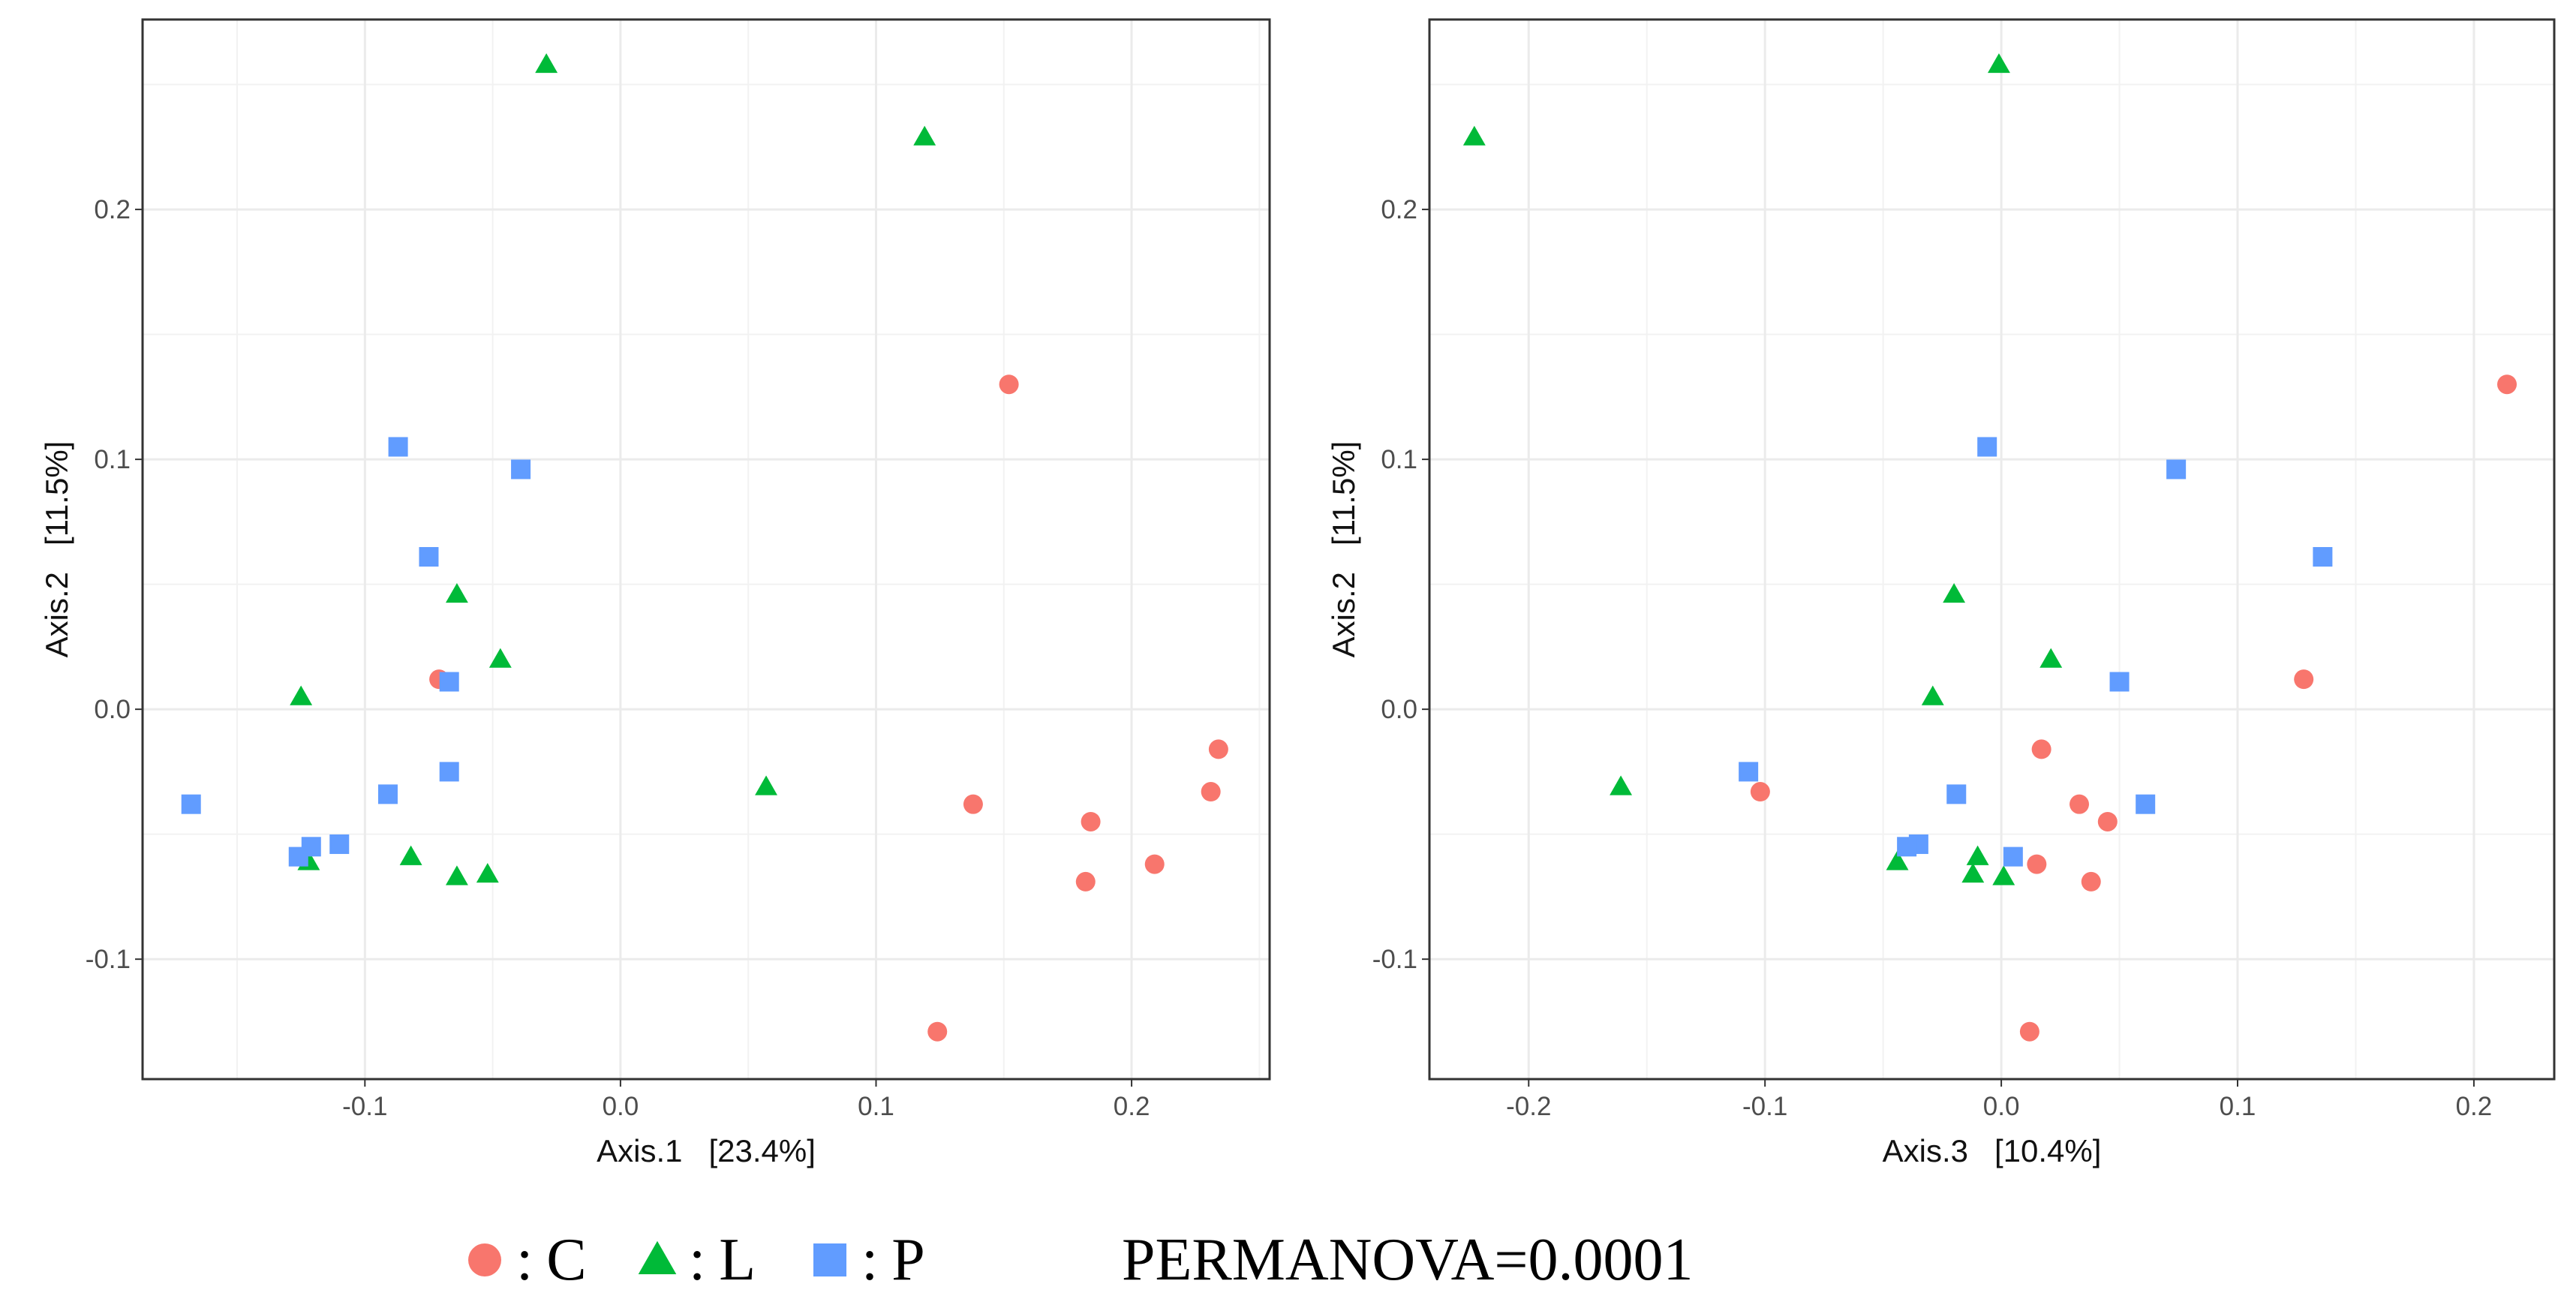 This screenshot has width=2576, height=1299. What do you see at coordinates (1408, 1260) in the screenshot?
I see `annotation: PERMANOVA=0.0001` at bounding box center [1408, 1260].